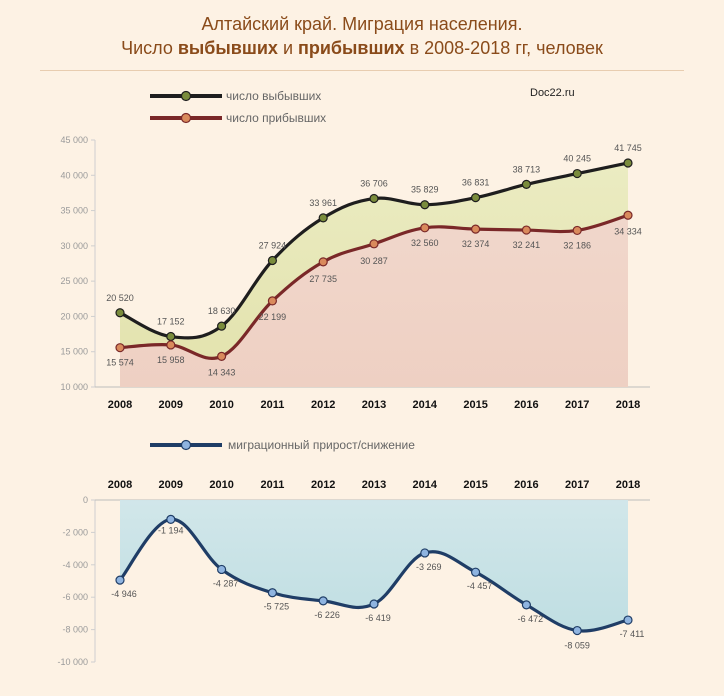 This screenshot has width=724, height=696. I want to click on top-x-category-label: 2009, so click(171, 405).